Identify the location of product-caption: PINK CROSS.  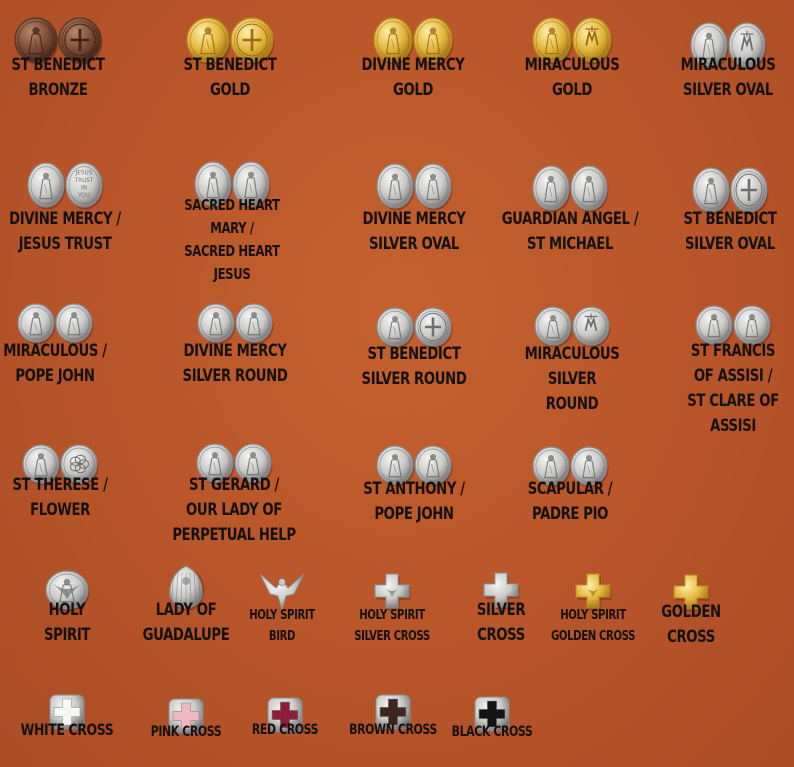
(186, 732).